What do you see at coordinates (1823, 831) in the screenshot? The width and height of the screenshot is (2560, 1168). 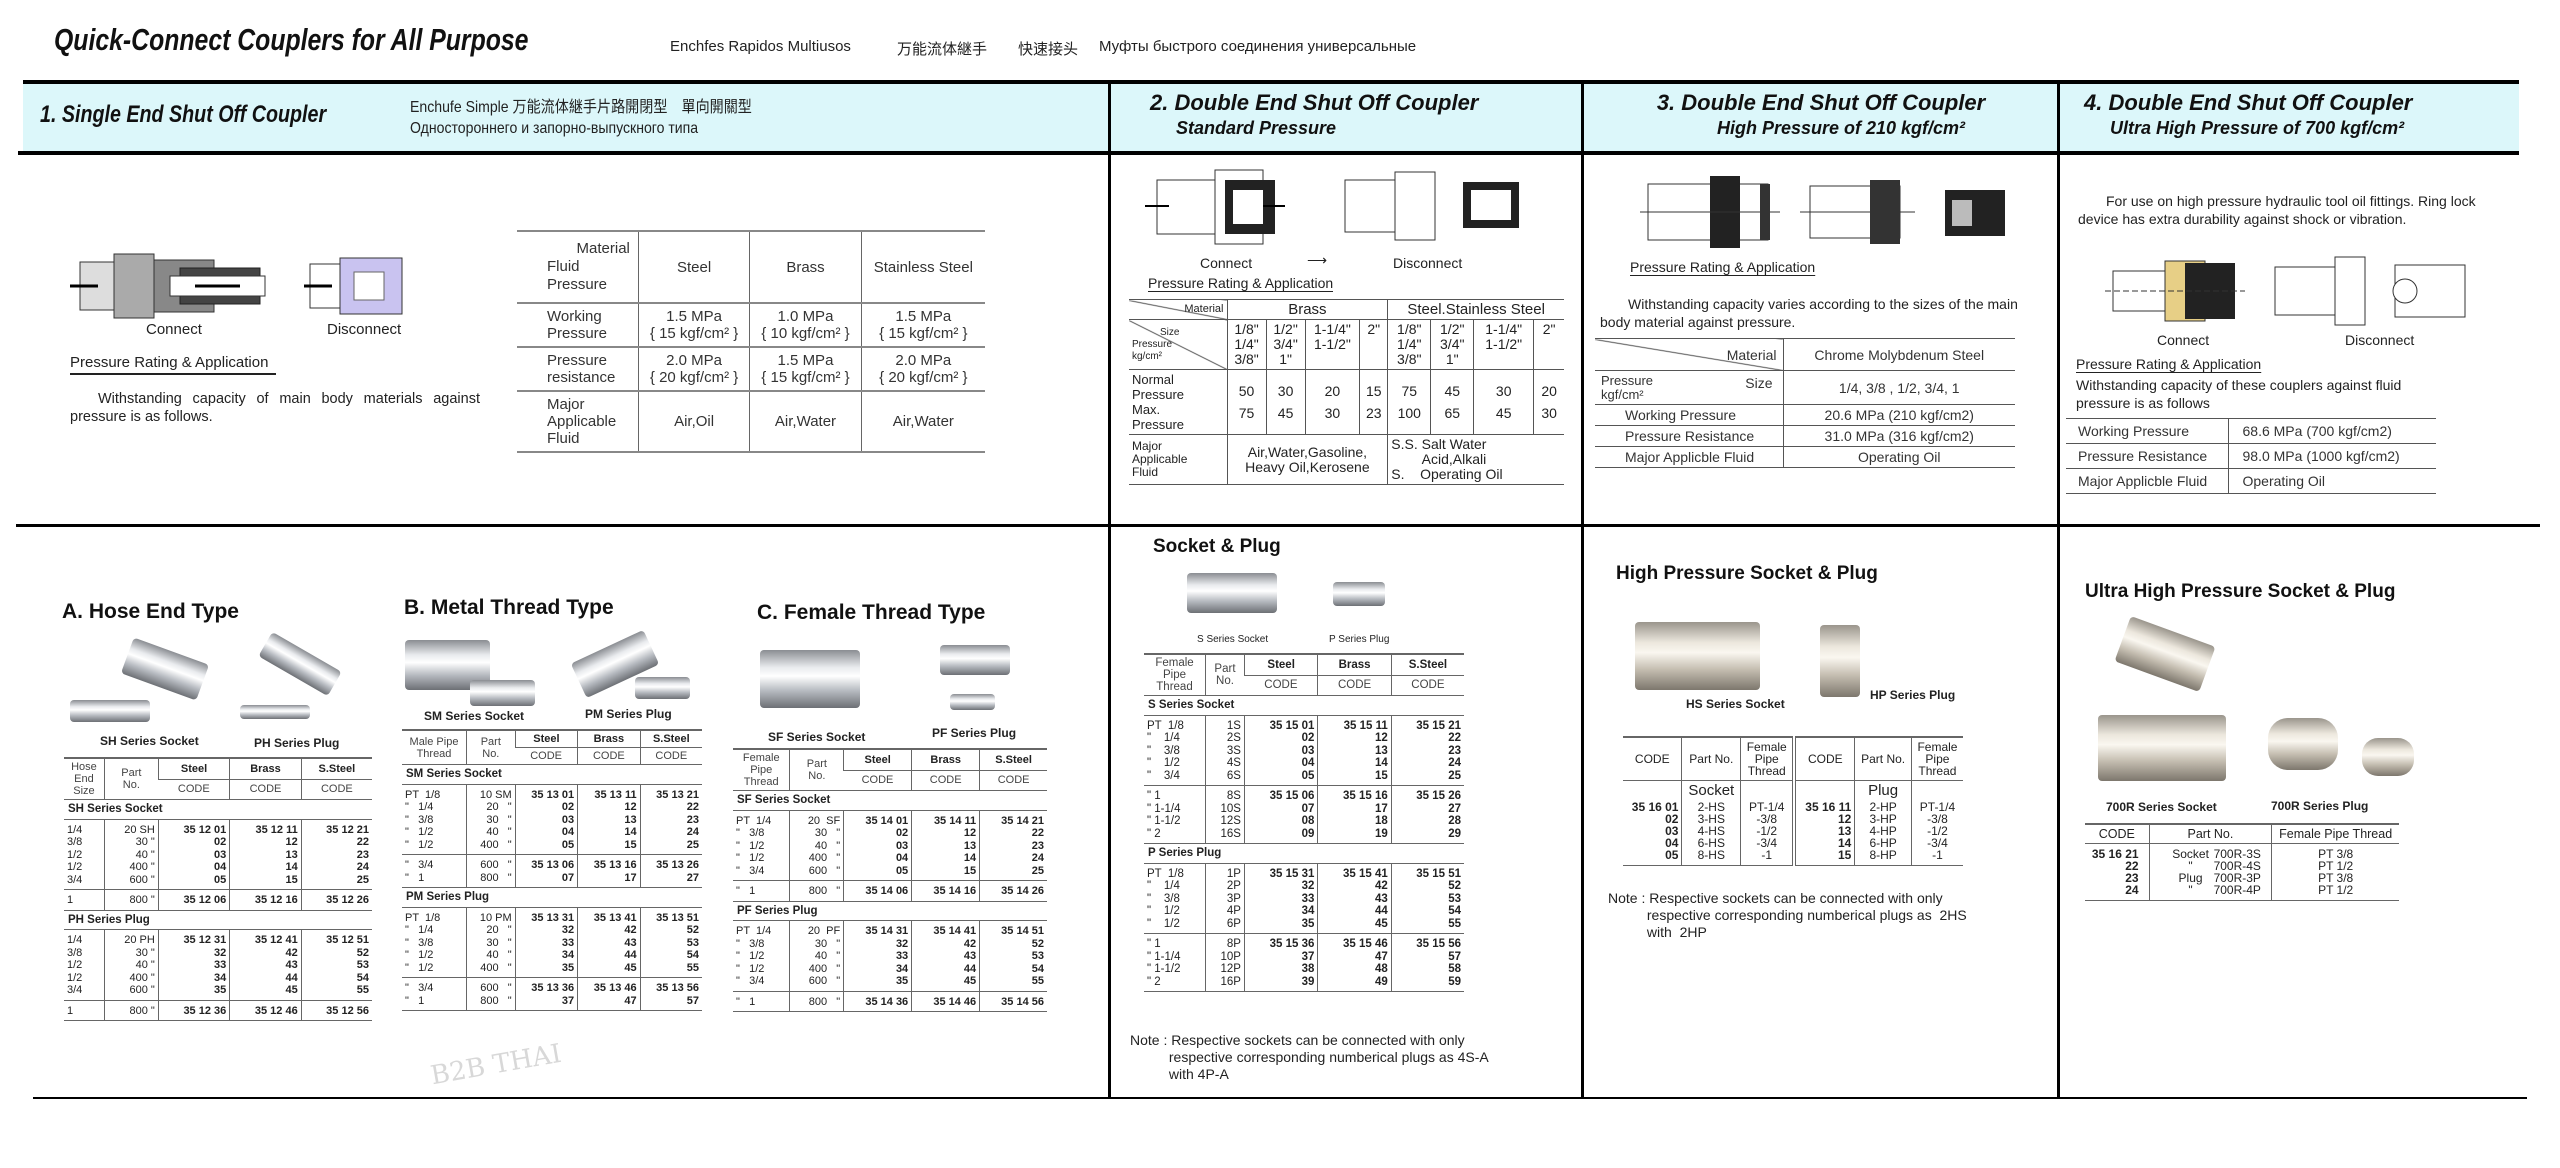 I see `code-cell: 13` at bounding box center [1823, 831].